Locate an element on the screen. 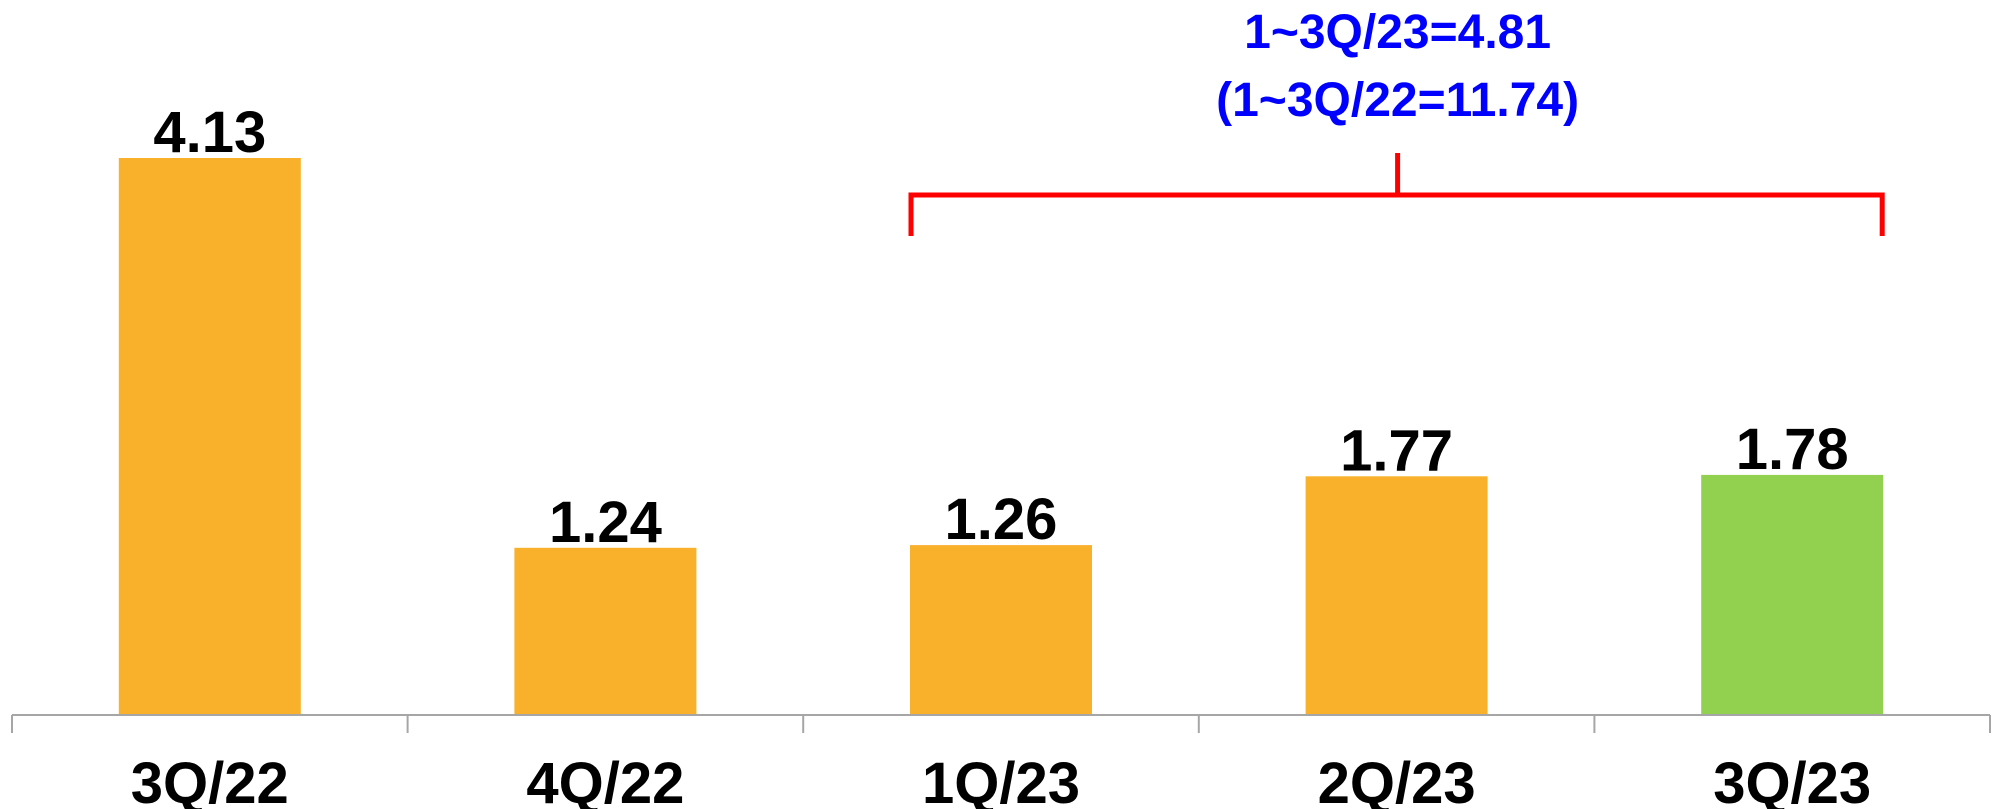  annotation-line-1: 1~3Q/23=4.81 is located at coordinates (1397, 32).